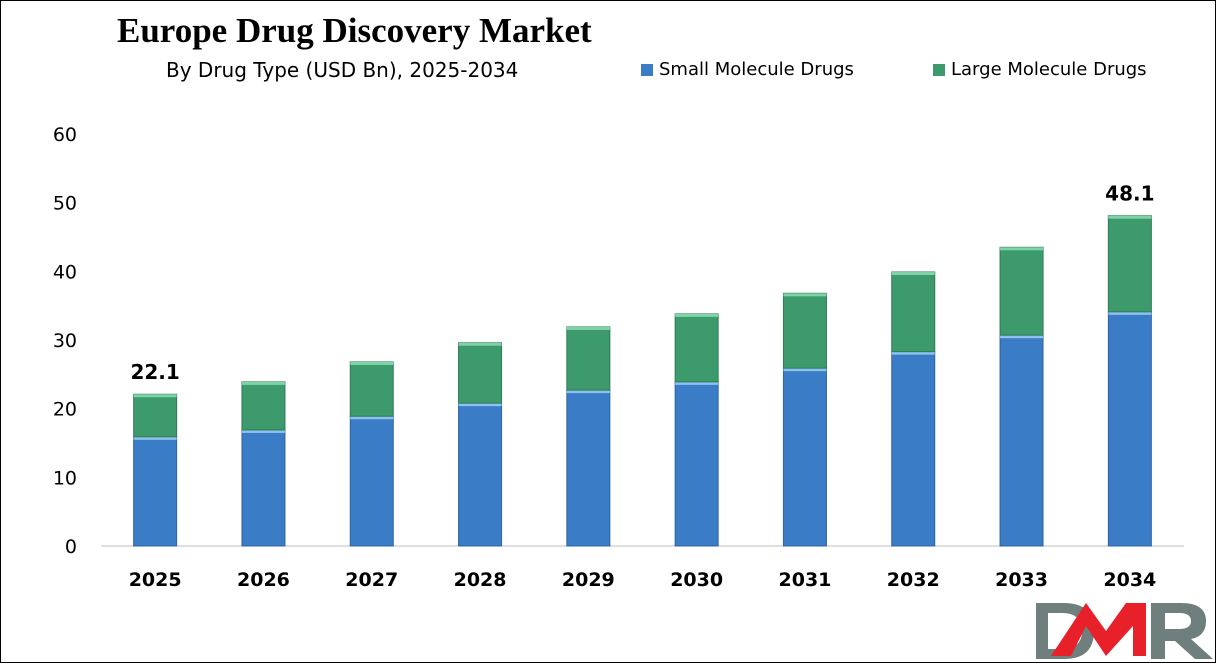 This screenshot has width=1216, height=663. I want to click on bar-small-2034, so click(1129, 429).